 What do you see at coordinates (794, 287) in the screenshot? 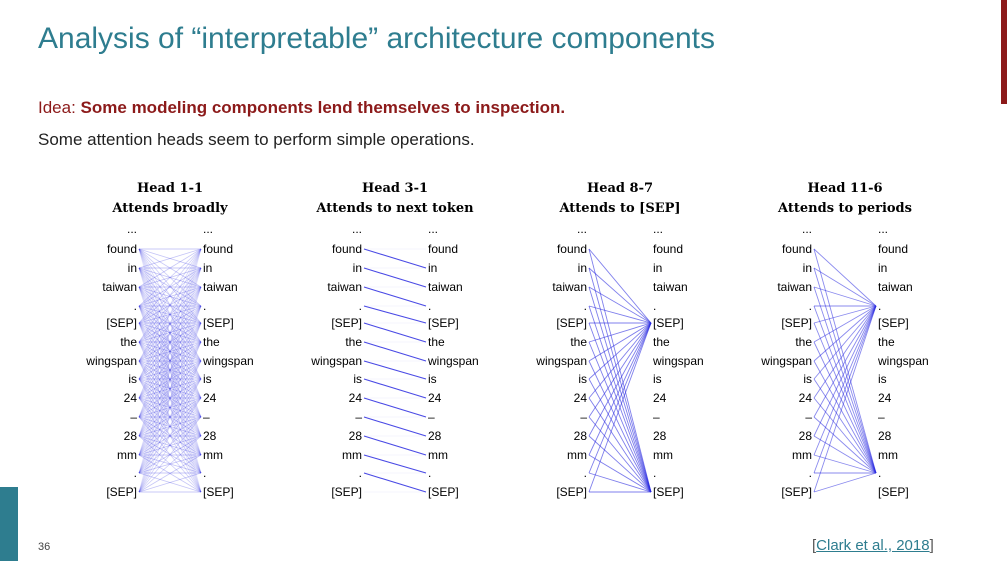
I see `token-left: taiwan` at bounding box center [794, 287].